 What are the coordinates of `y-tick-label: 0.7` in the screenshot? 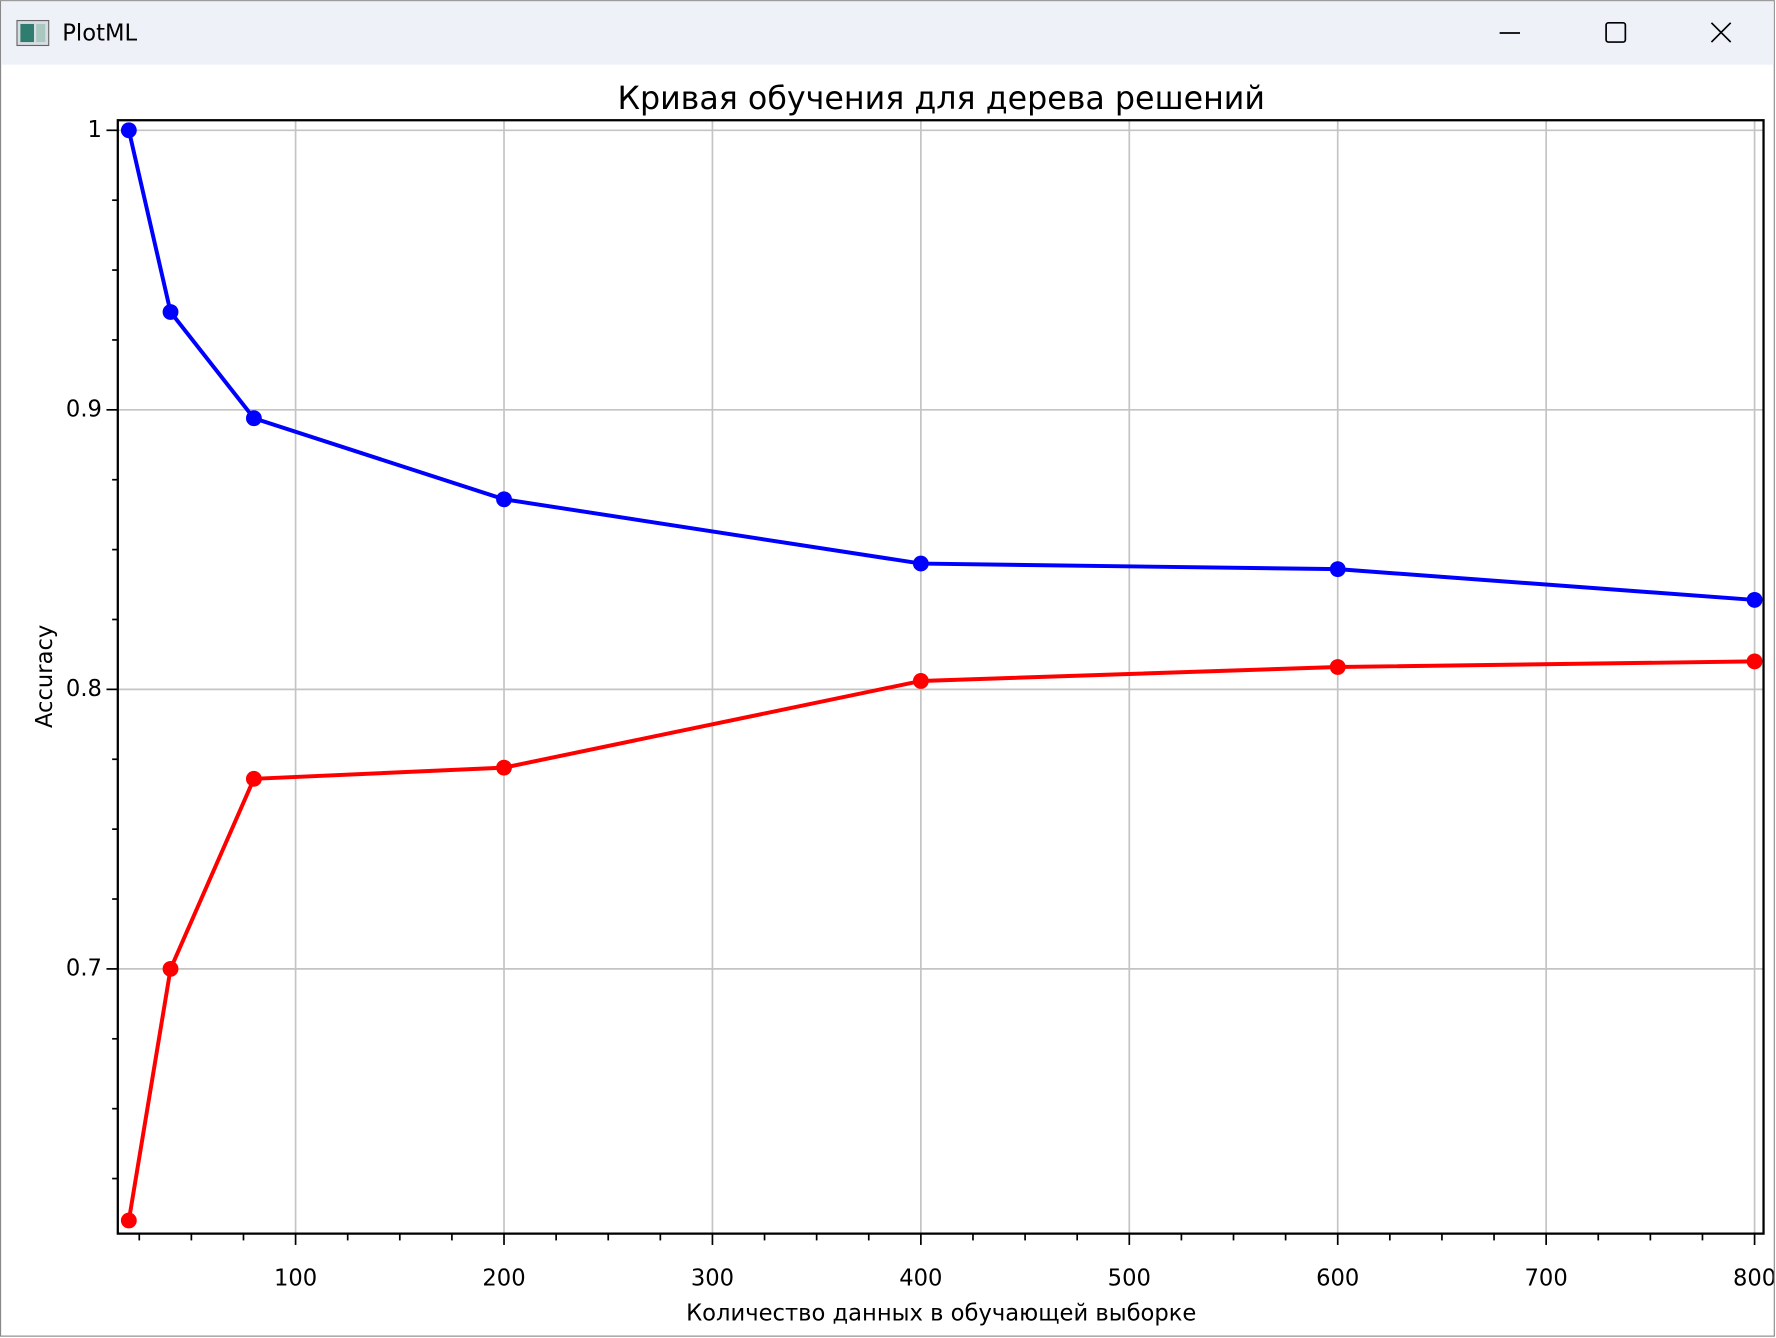 It's located at (84, 968).